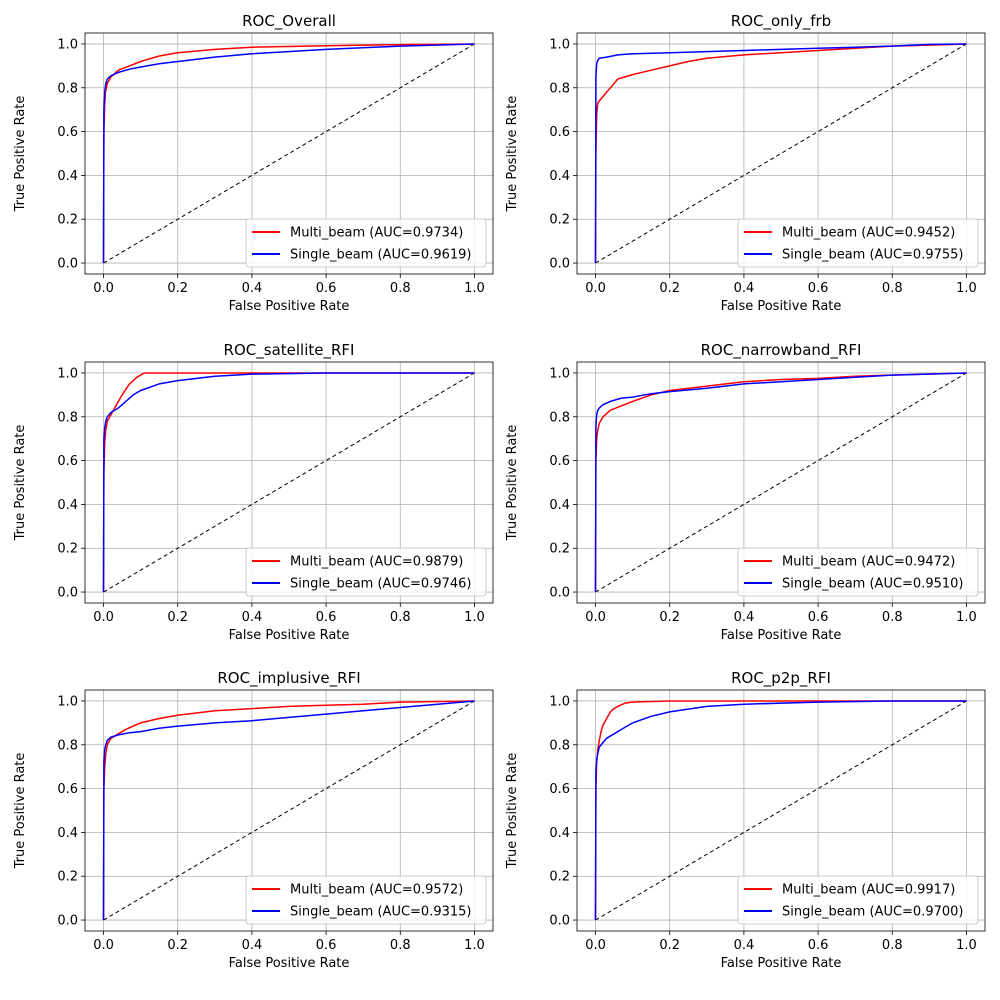  I want to click on chart-title: ROC_narrowband_RFI, so click(781, 350).